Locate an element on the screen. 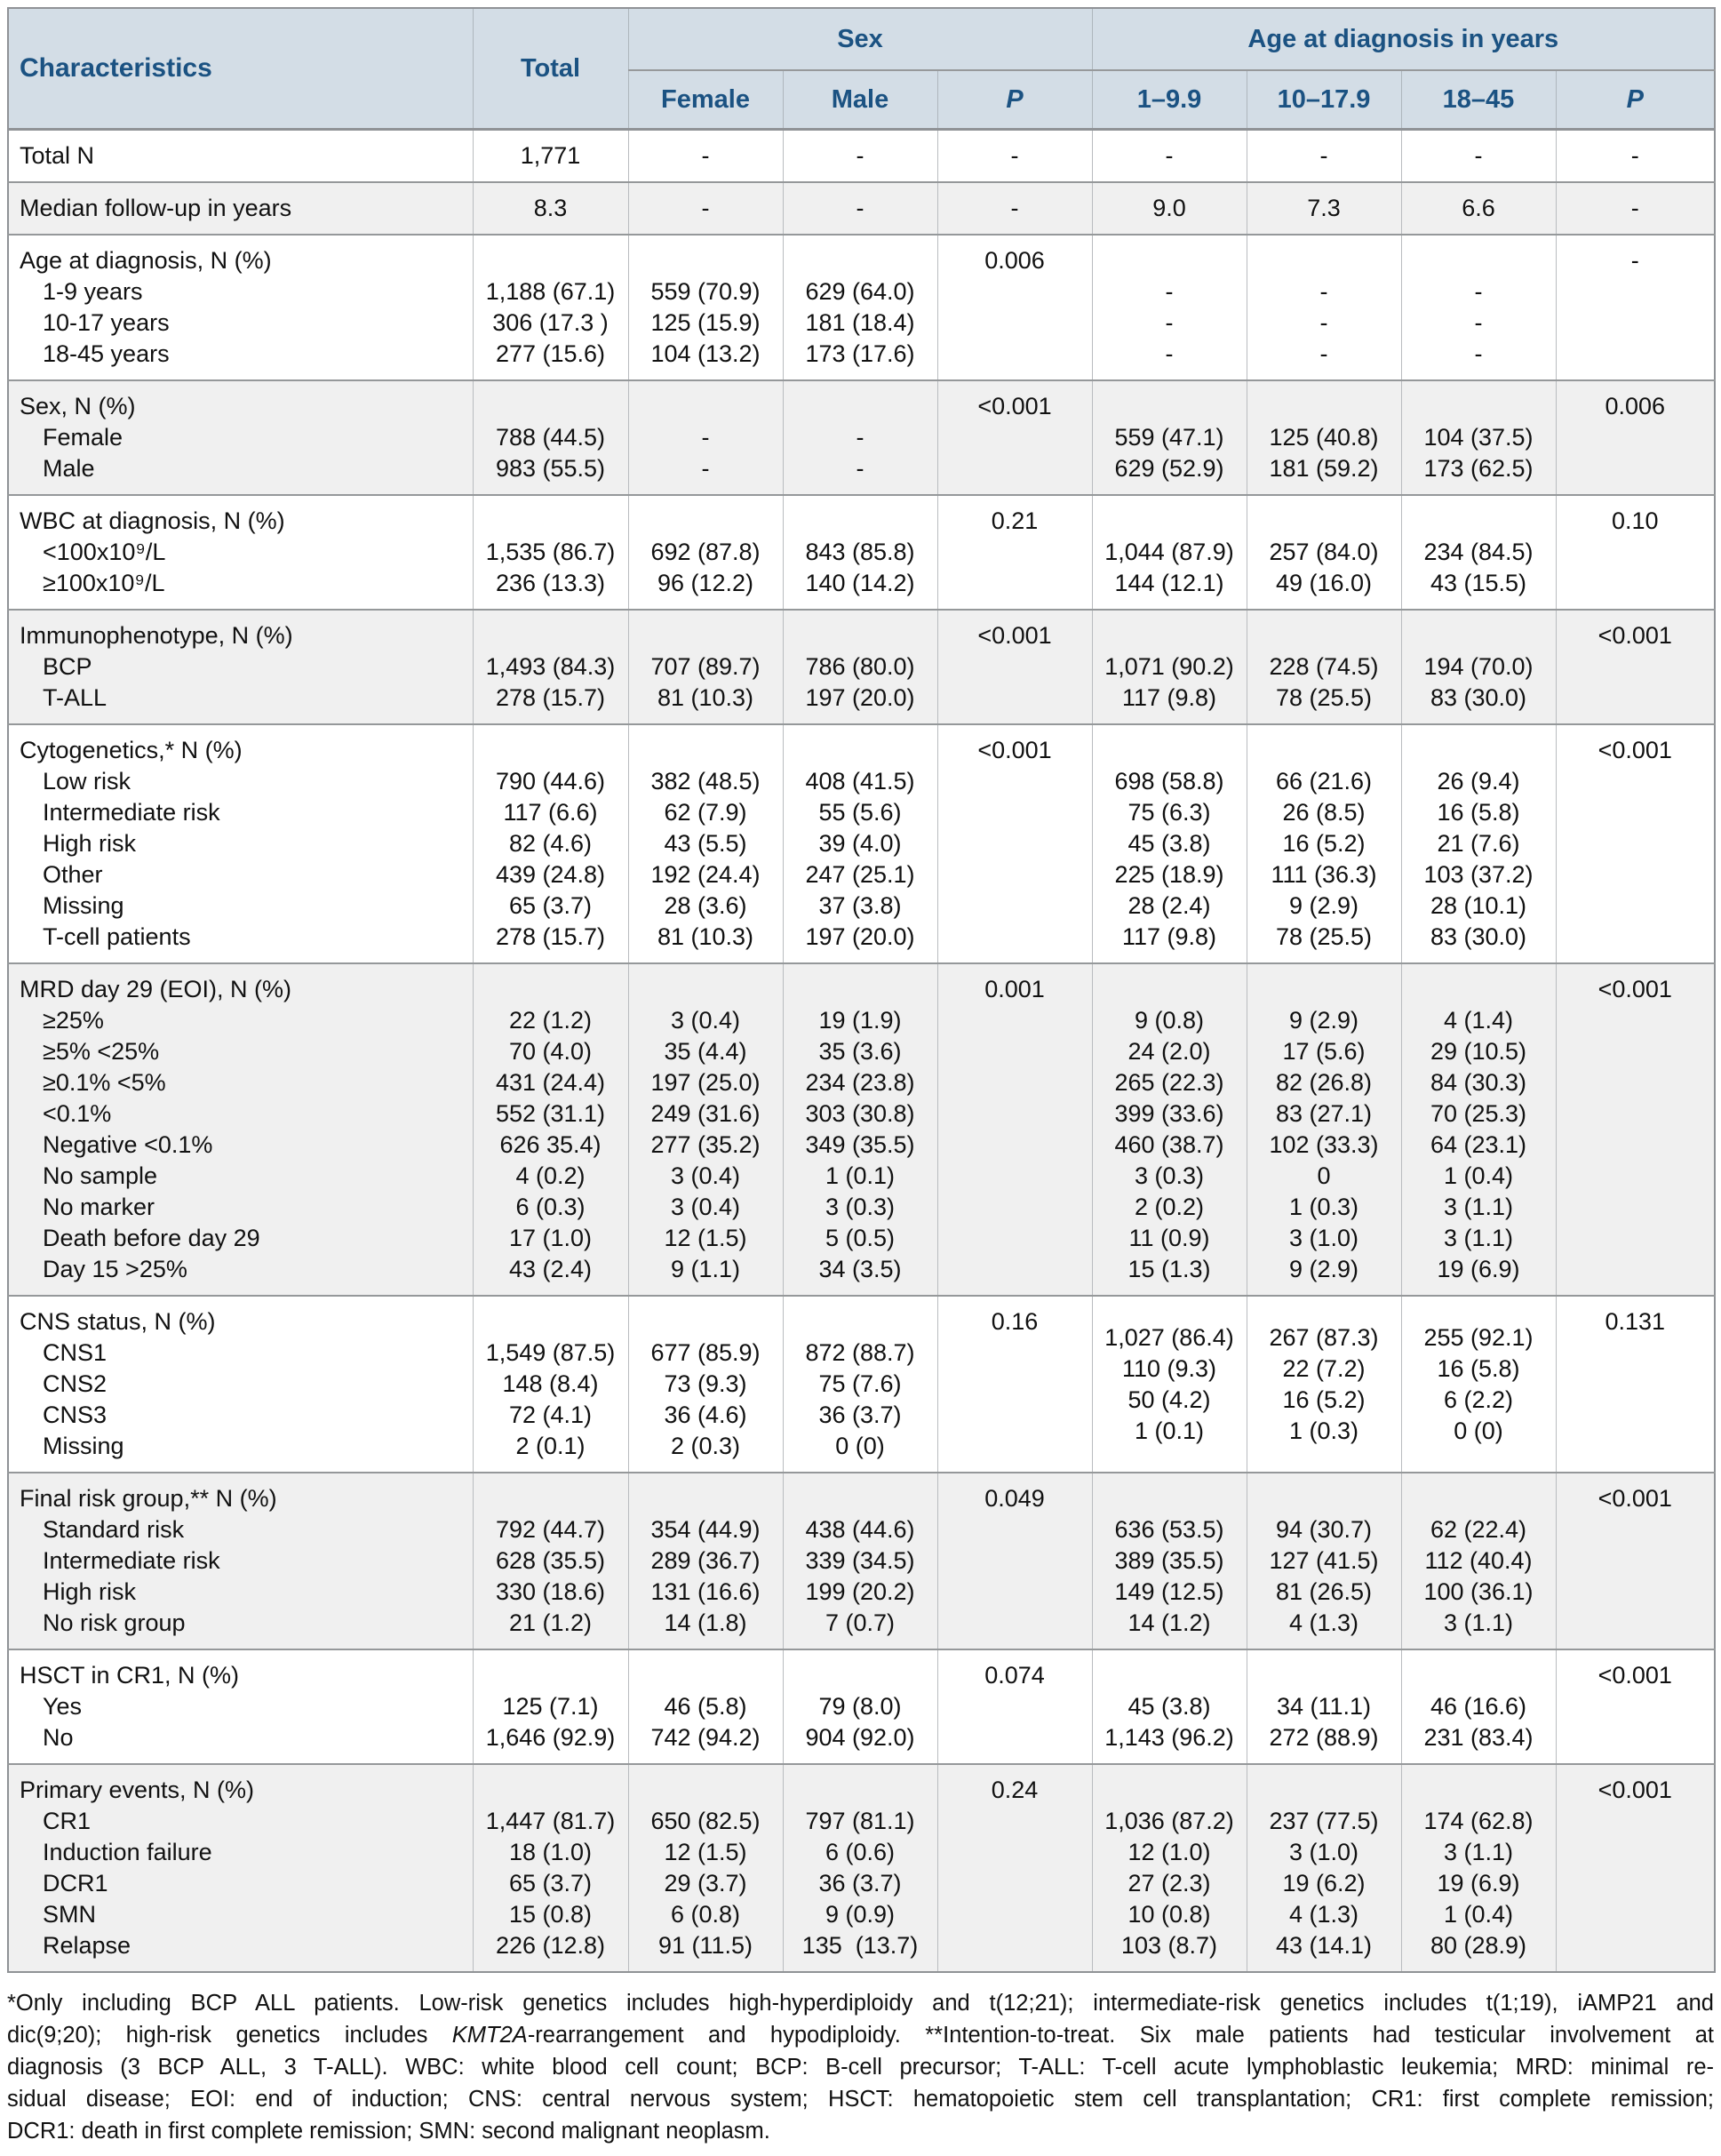 The image size is (1721, 2156). cell-value: 75 (7.6) is located at coordinates (860, 1383).